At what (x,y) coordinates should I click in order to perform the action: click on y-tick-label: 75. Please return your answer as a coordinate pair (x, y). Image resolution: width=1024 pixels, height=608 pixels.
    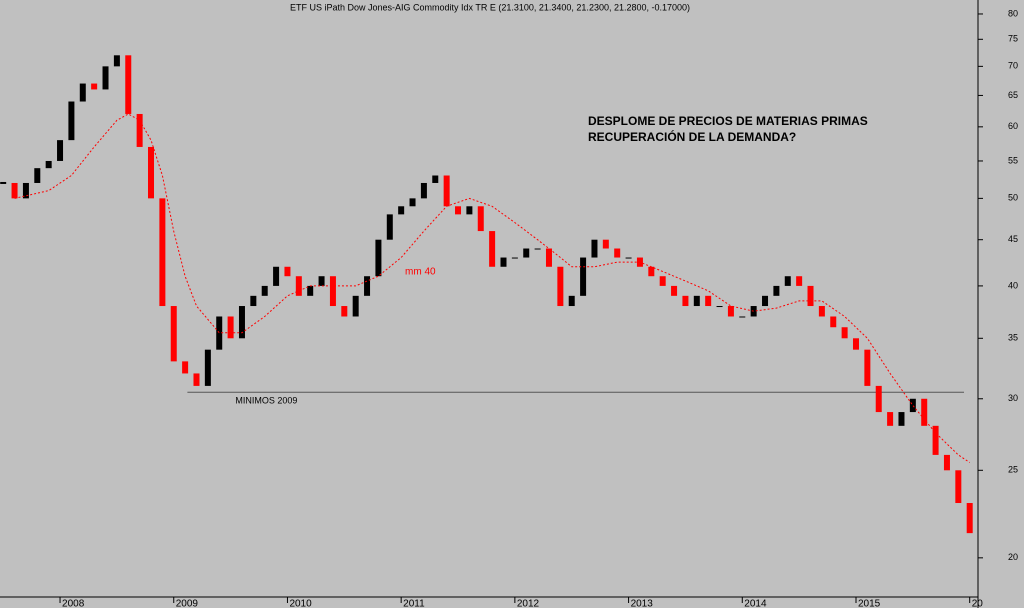
    Looking at the image, I should click on (1013, 39).